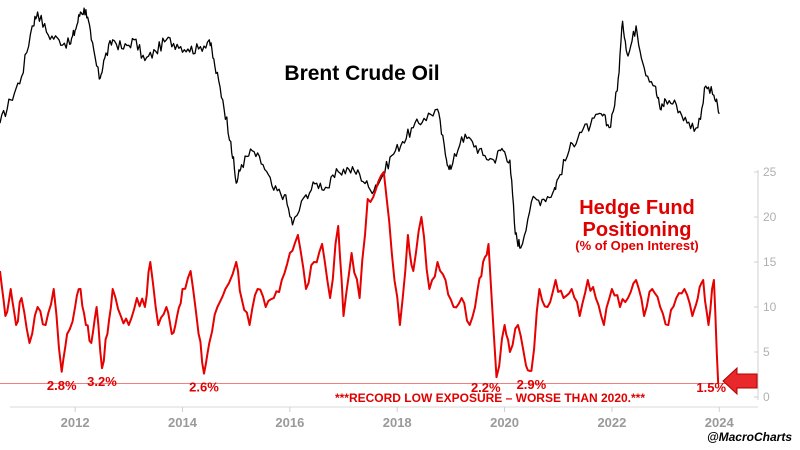  Describe the element at coordinates (766, 352) in the screenshot. I see `y-tick-label: 5` at that location.